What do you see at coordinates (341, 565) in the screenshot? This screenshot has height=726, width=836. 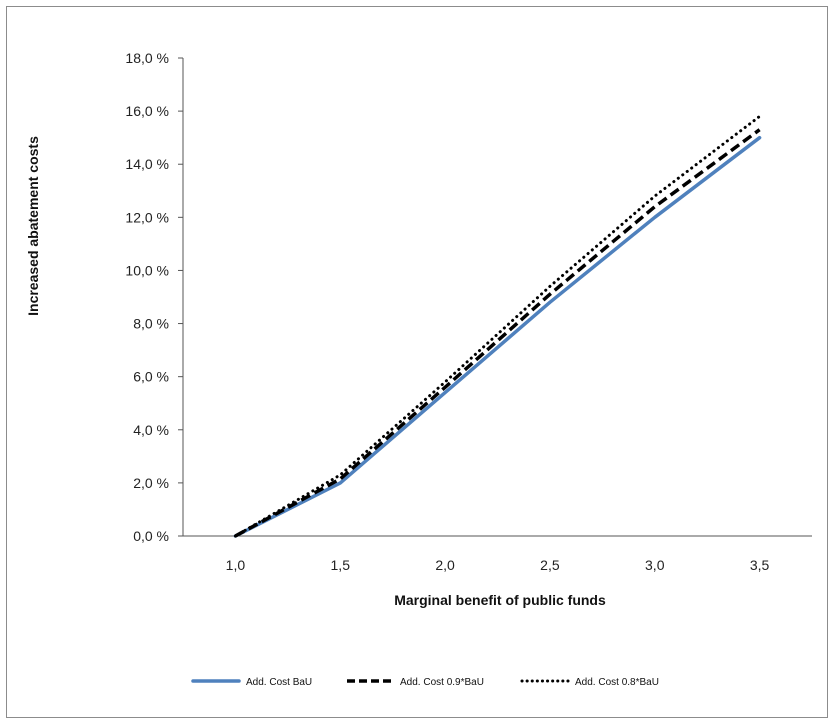 I see `x-tick-label: 1,5` at bounding box center [341, 565].